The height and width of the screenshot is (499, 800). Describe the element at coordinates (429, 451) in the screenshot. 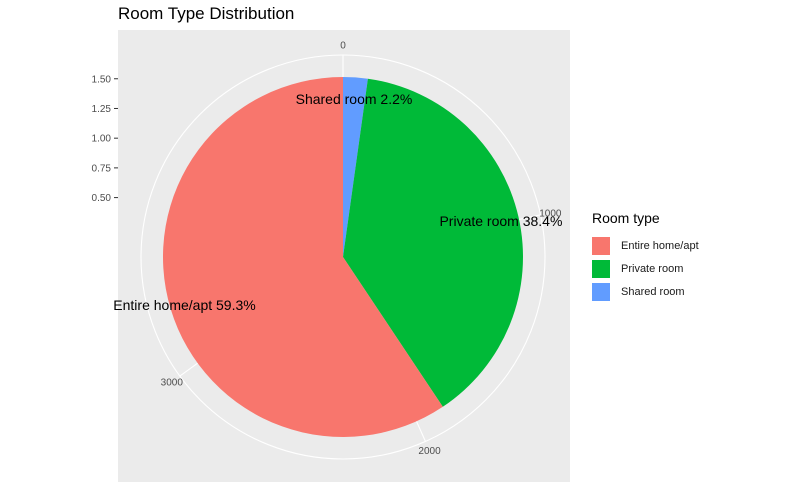

I see `angular-tick-label: 2000` at that location.